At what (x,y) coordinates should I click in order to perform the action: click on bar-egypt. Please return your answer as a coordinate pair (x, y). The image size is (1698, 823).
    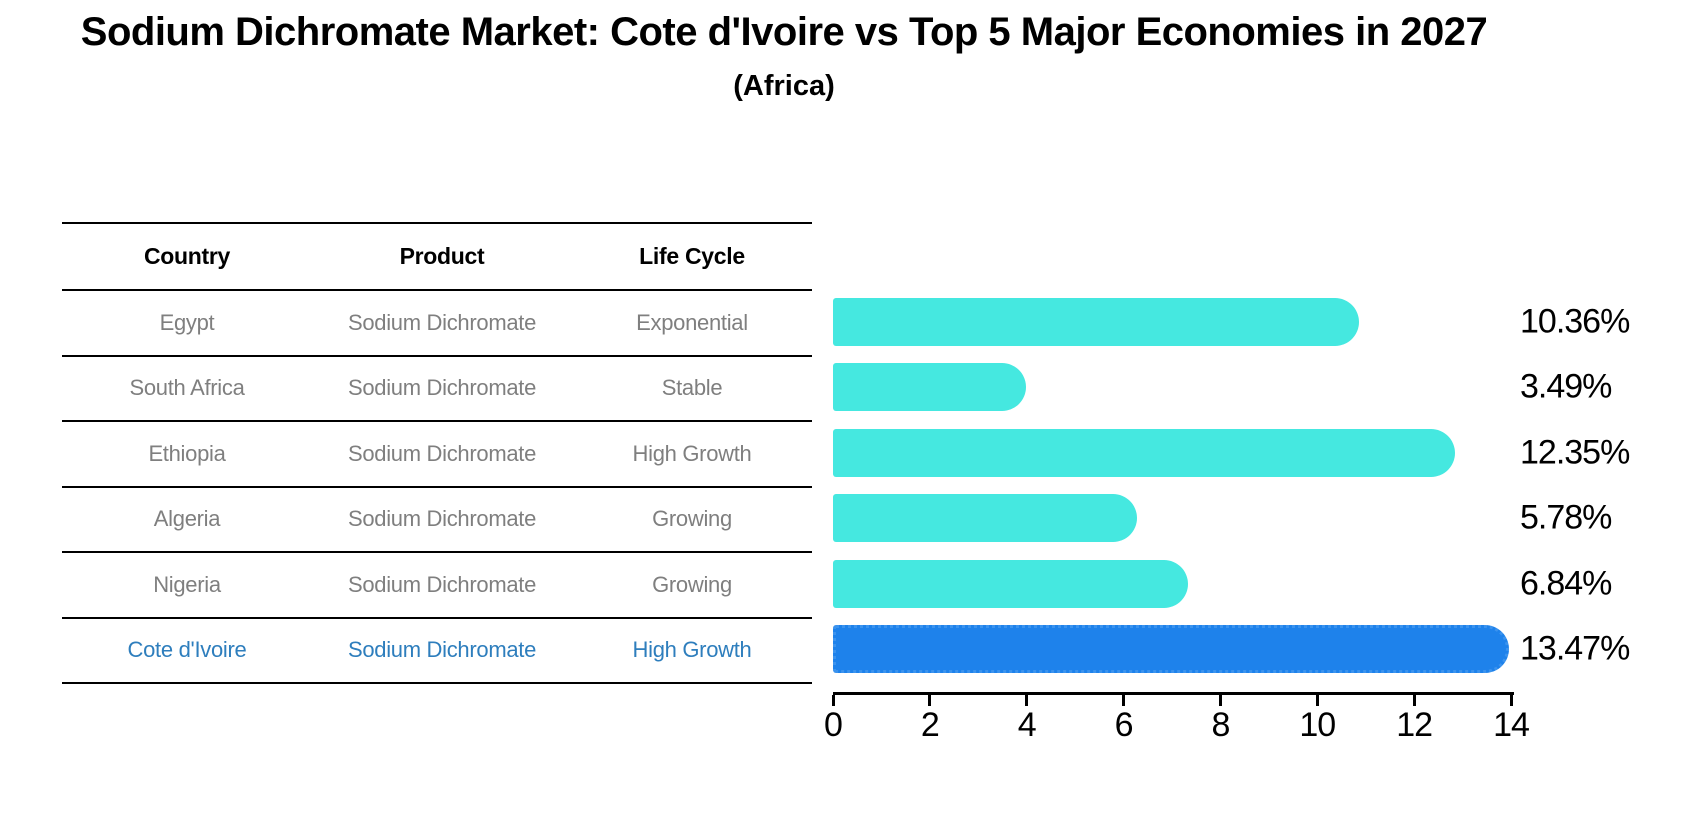
    Looking at the image, I should click on (1096, 321).